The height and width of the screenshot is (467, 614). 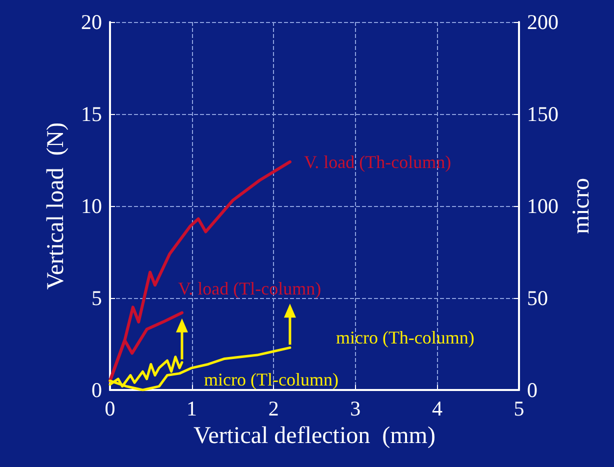 What do you see at coordinates (581, 206) in the screenshot?
I see `y2-axis-title: micro` at bounding box center [581, 206].